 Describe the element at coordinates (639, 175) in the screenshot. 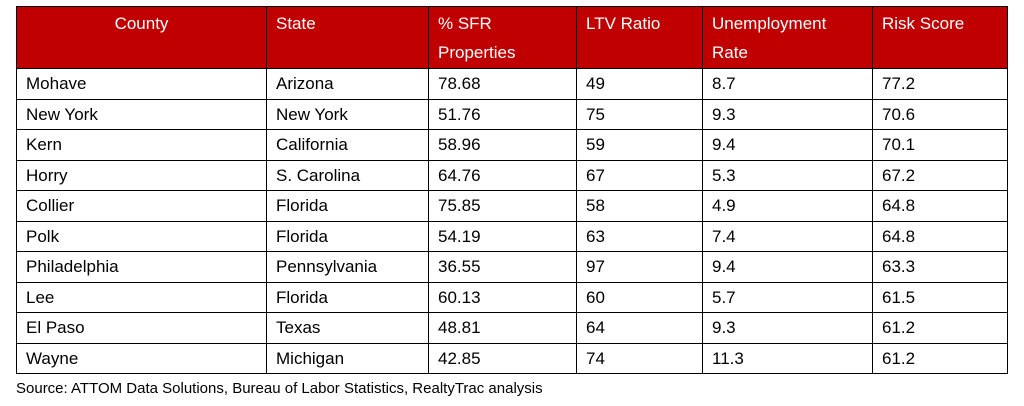

I see `cell-ltv-ratio: 67` at that location.